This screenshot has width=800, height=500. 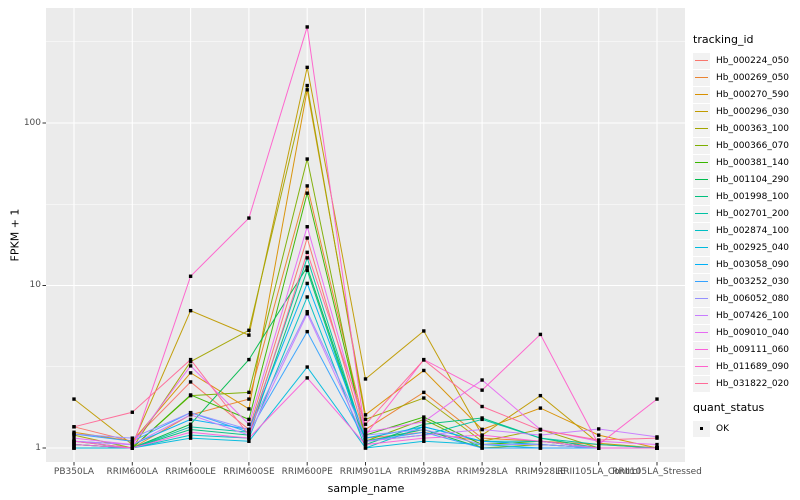 I want to click on x-tick-label: RRIM928LE, so click(x=540, y=472).